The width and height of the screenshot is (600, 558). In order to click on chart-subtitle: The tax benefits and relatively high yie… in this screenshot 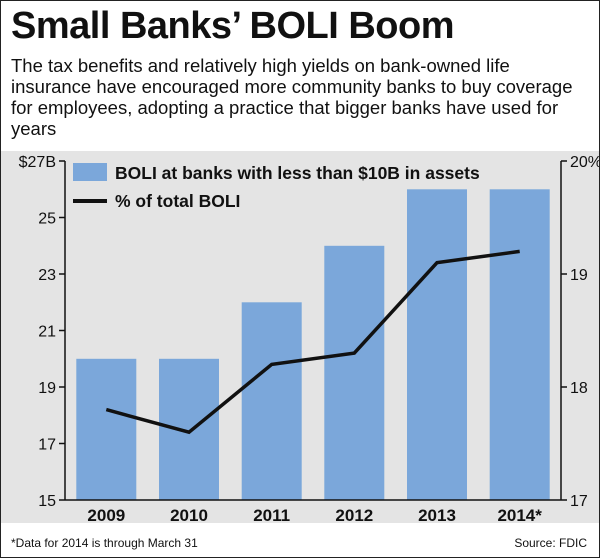, I will do `click(292, 97)`.